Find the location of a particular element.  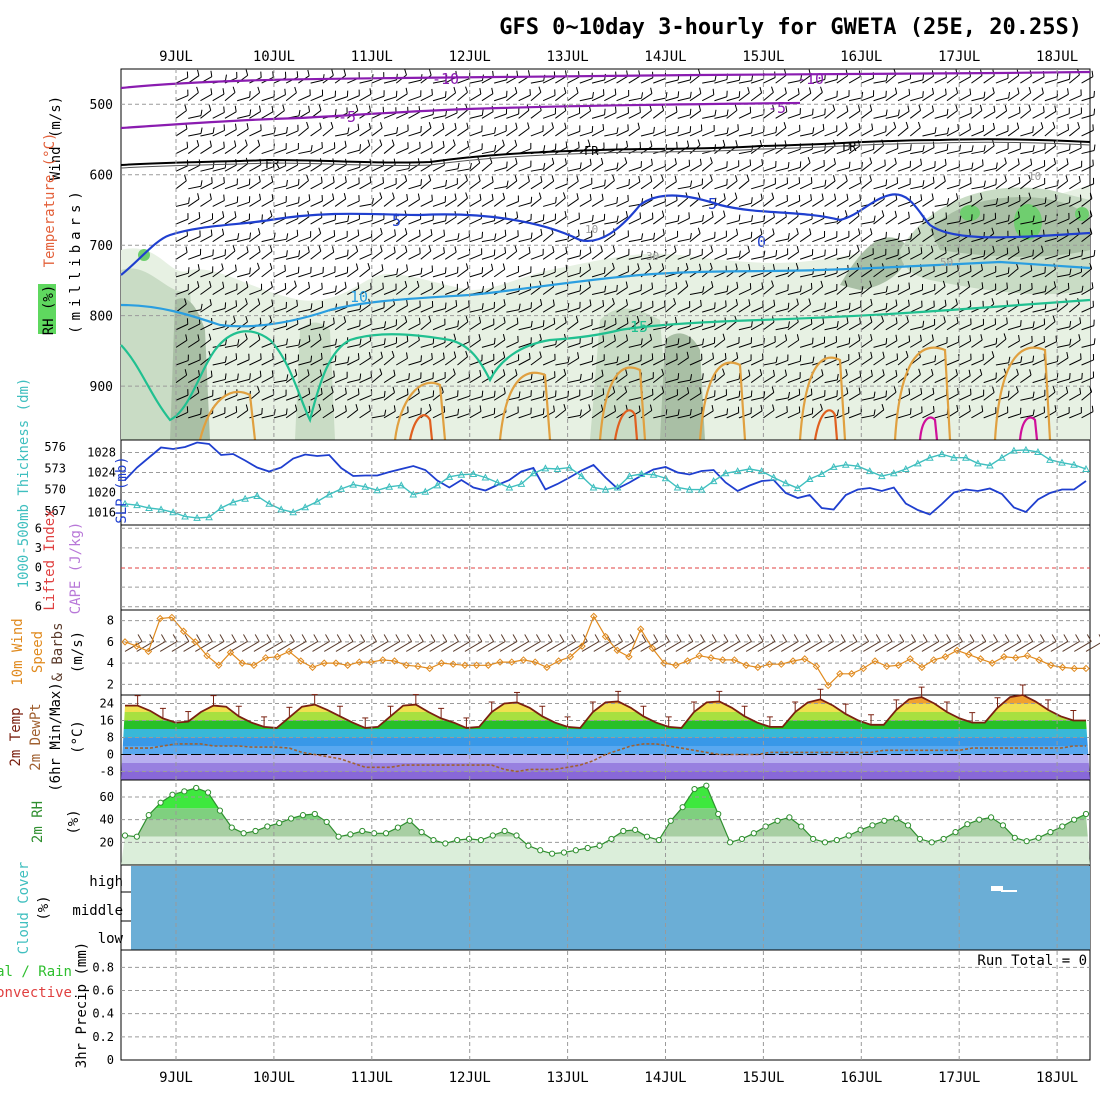

temperature-axis-label: Temperature (°C) is located at coordinates (50, 200).